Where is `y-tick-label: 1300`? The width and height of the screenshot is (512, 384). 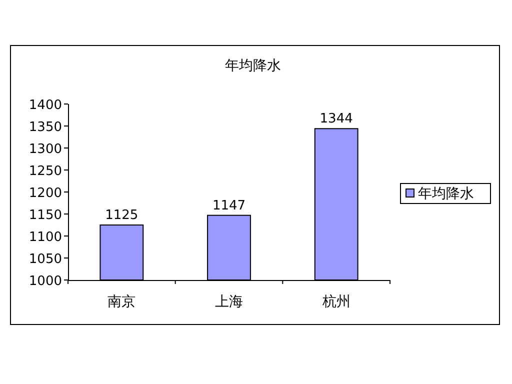 y-tick-label: 1300 is located at coordinates (45, 149).